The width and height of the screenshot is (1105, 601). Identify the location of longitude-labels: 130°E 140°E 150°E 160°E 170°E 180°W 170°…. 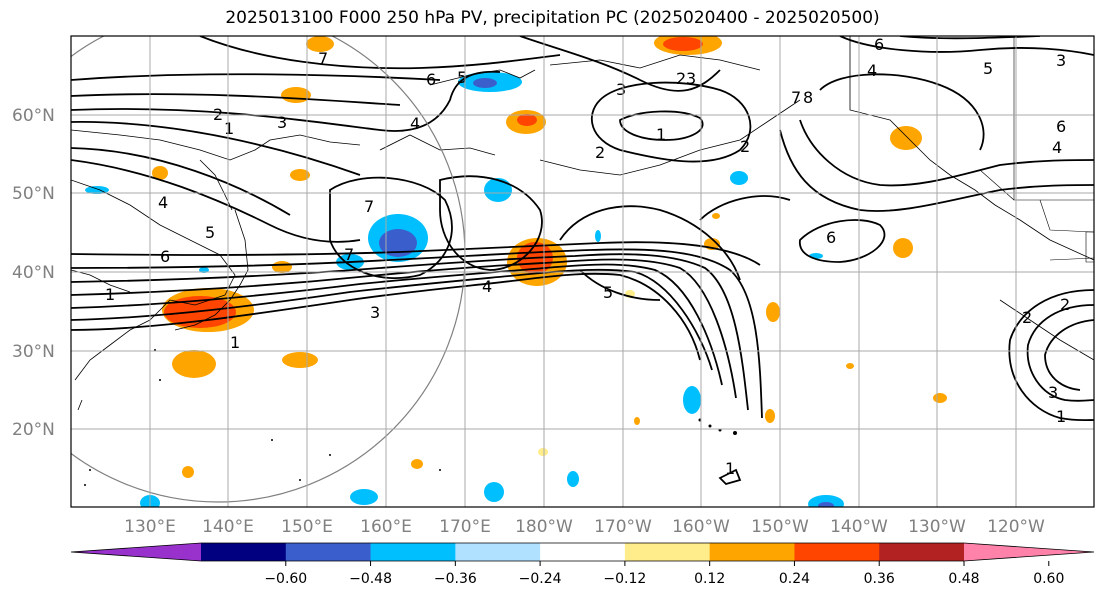
(584, 527).